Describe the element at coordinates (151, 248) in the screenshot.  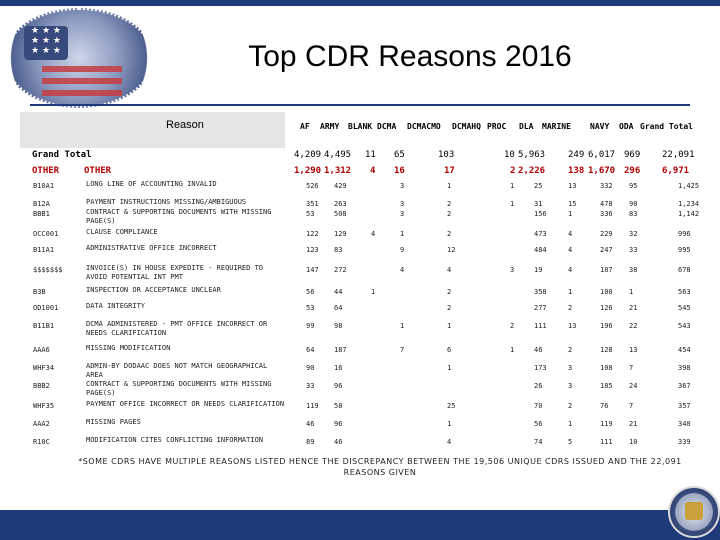
I see `row-reason: ADMINISTRATIVE OFFICE INCORRECT` at that location.